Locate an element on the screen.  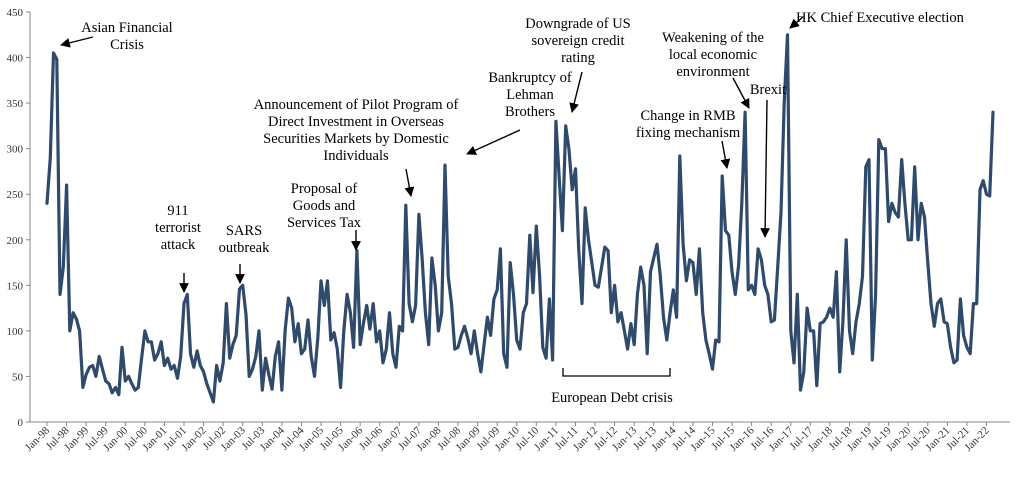
annotation-gst: Proposal of Goods and Services Tax is located at coordinates (324, 216).